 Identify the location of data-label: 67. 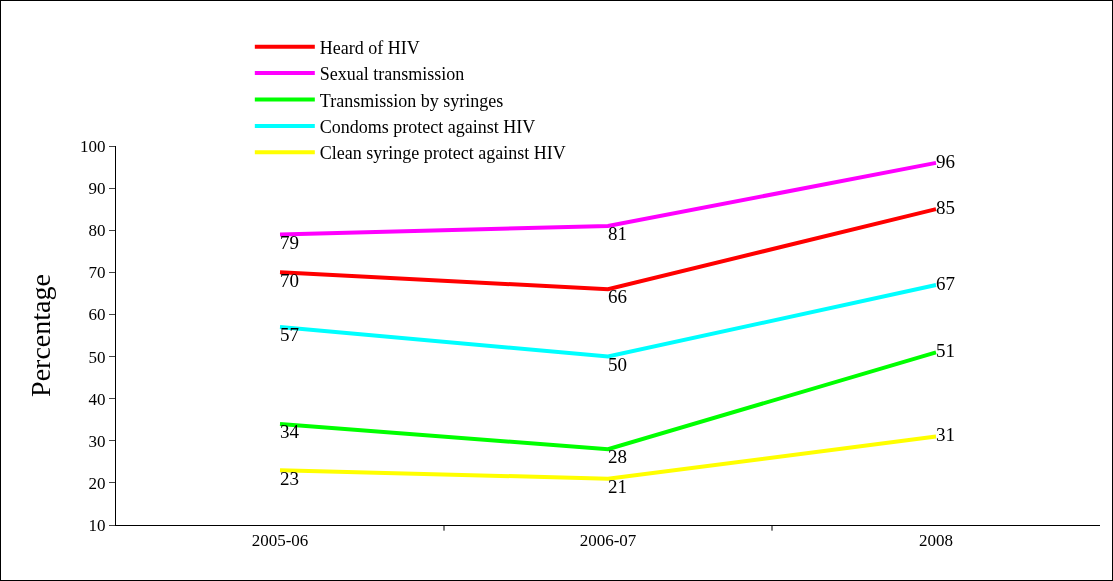
(945, 283).